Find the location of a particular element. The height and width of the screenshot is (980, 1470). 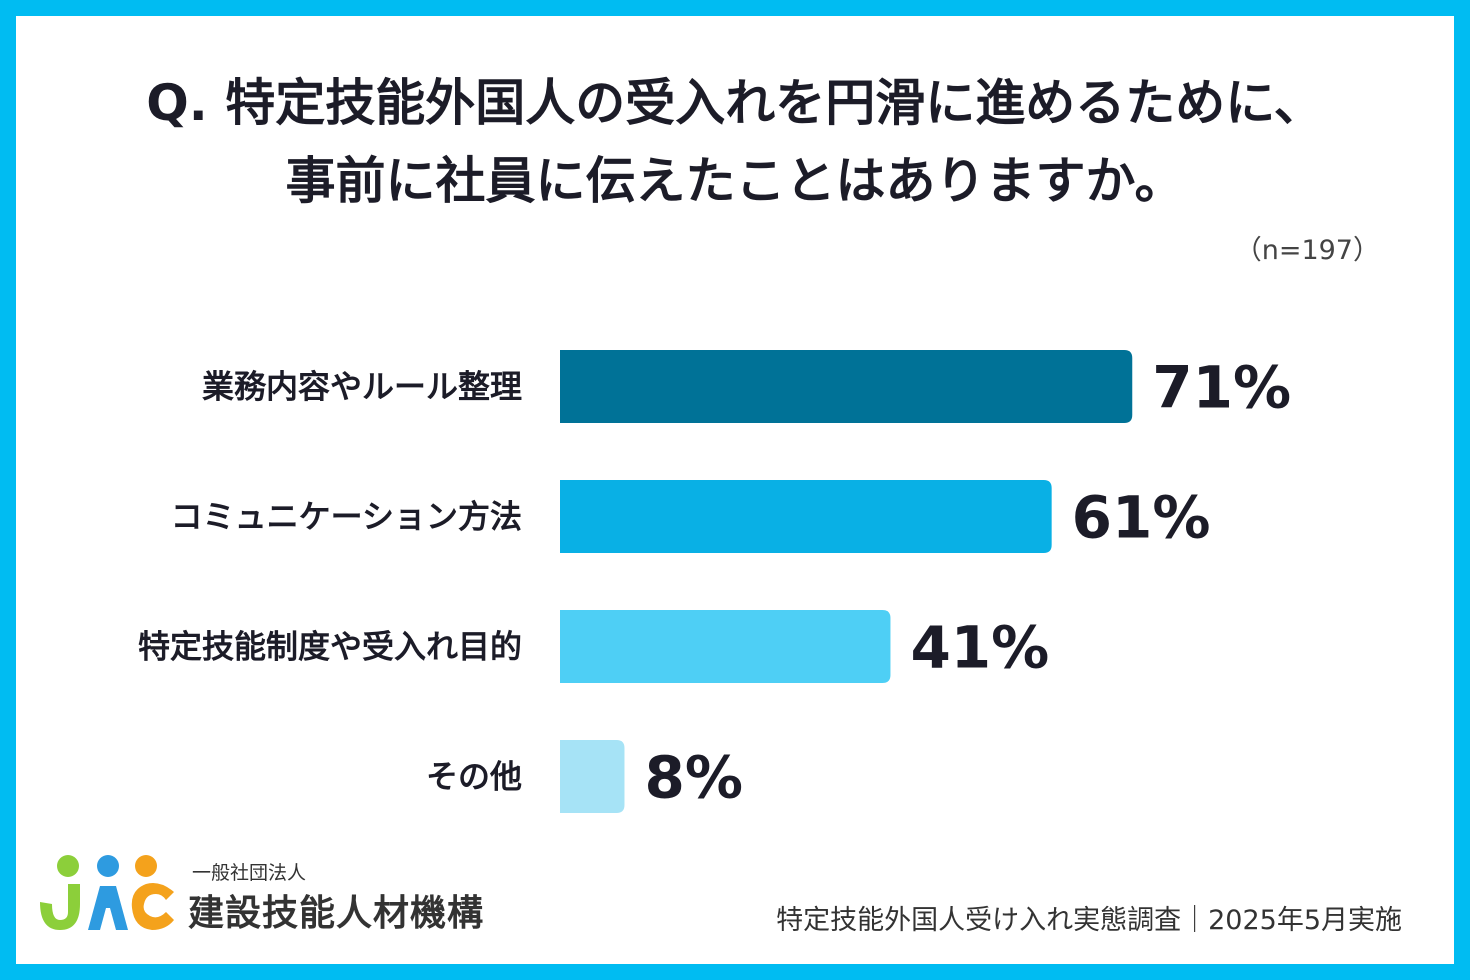

sample-size: （n=197） is located at coordinates (1307, 250).